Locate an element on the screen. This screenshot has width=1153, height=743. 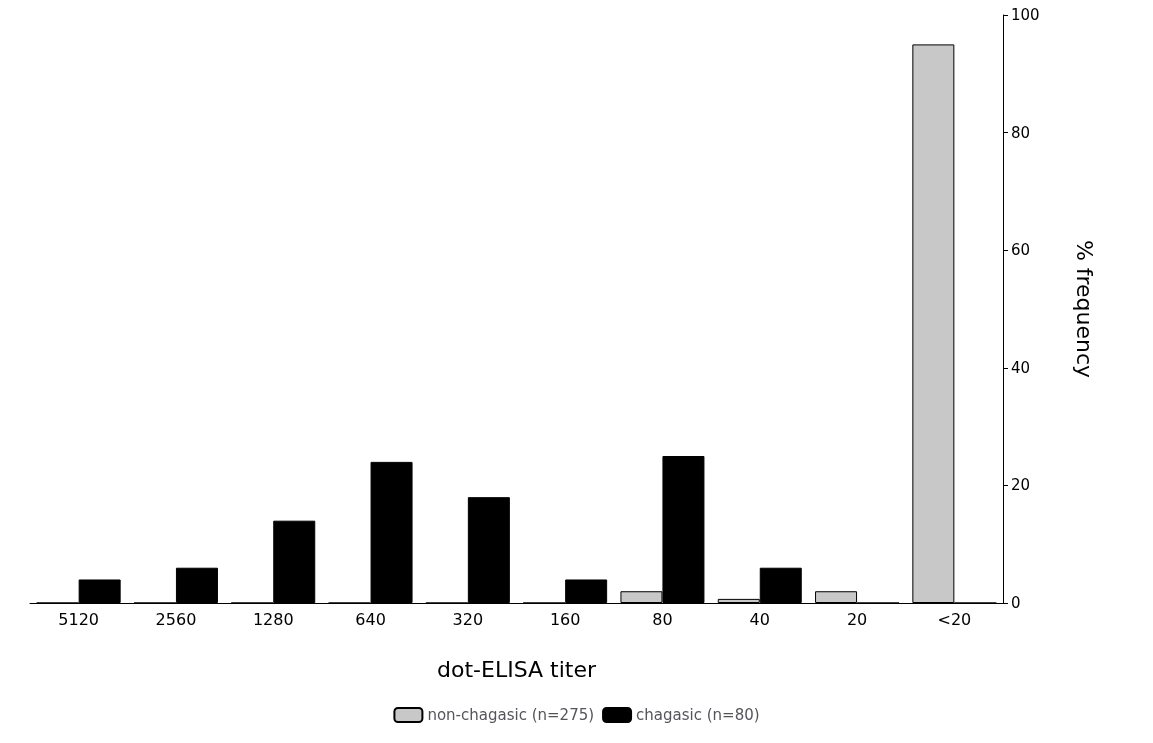
x-tick-label: 640 is located at coordinates (370, 619).